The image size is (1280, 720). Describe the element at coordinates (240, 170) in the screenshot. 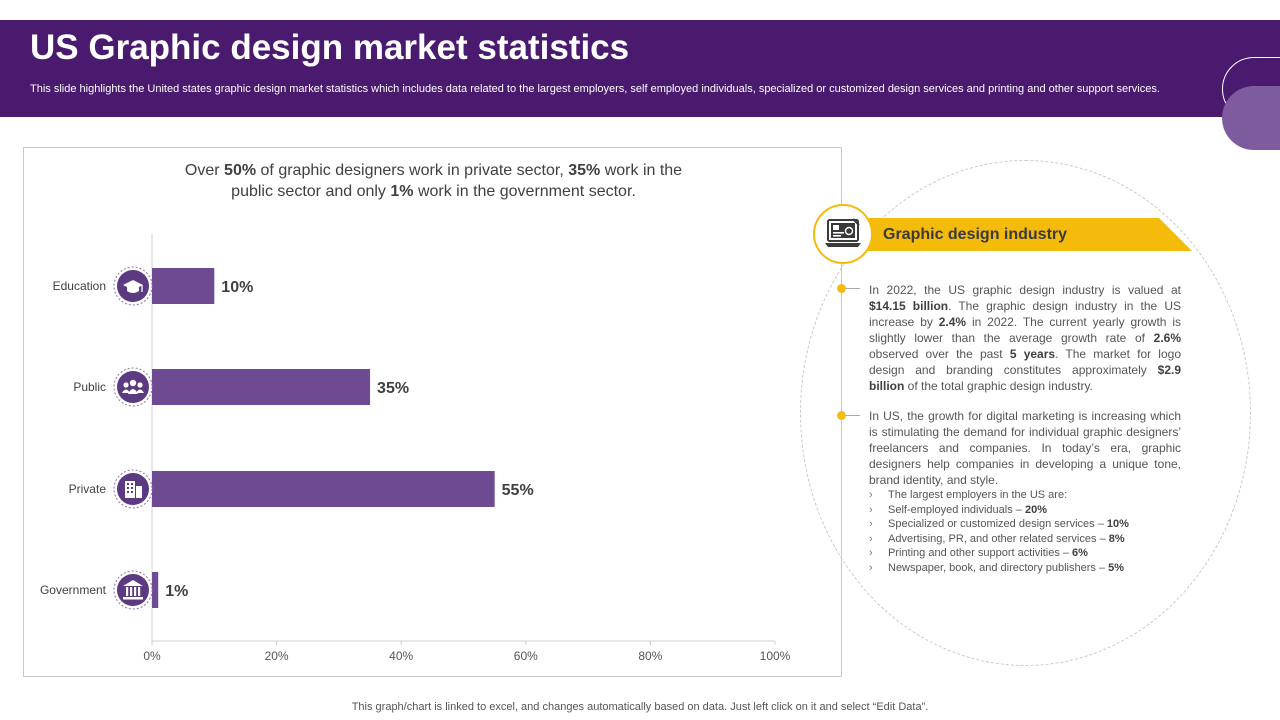

I see `headline-bold-private: 50%` at that location.